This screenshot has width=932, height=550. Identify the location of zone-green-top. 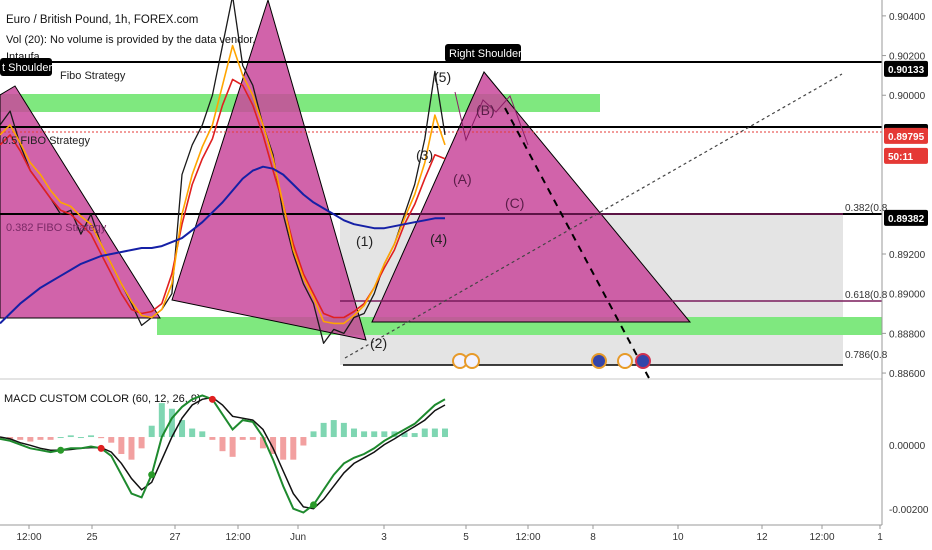
(300, 103).